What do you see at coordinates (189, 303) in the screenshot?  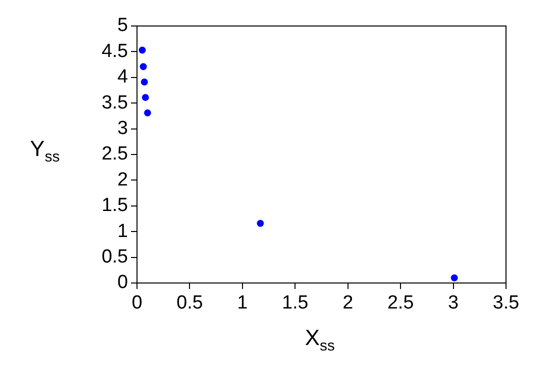 I see `x-tick-label: 0.5` at bounding box center [189, 303].